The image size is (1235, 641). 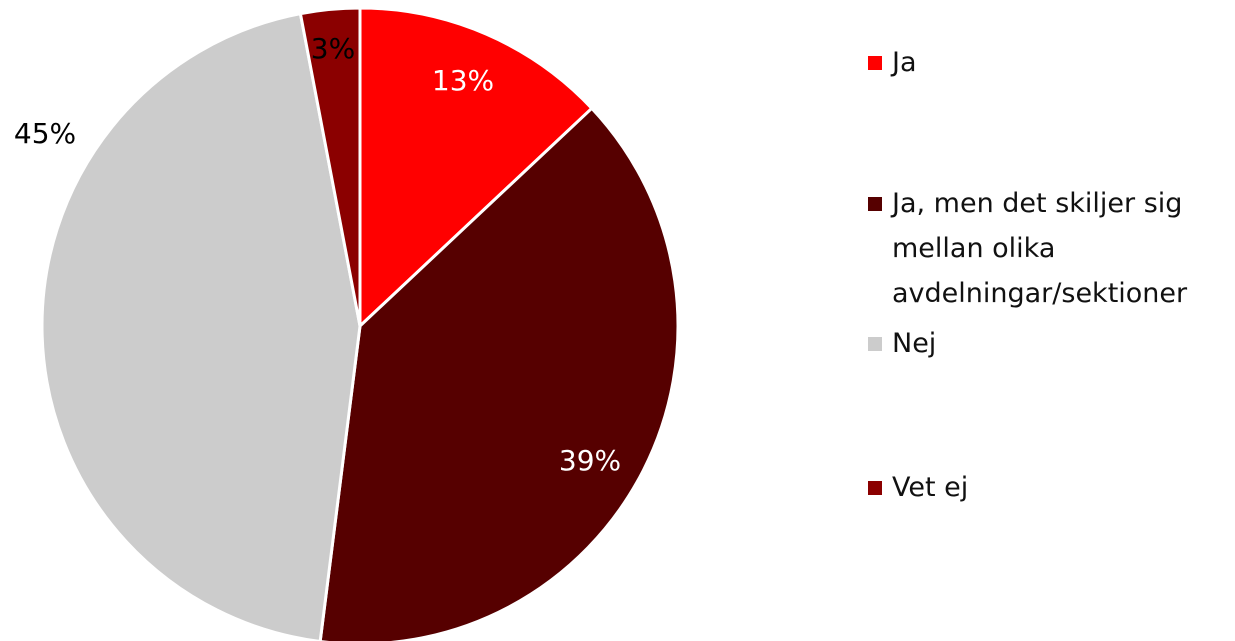 I want to click on data-label: 3%, so click(x=333, y=48).